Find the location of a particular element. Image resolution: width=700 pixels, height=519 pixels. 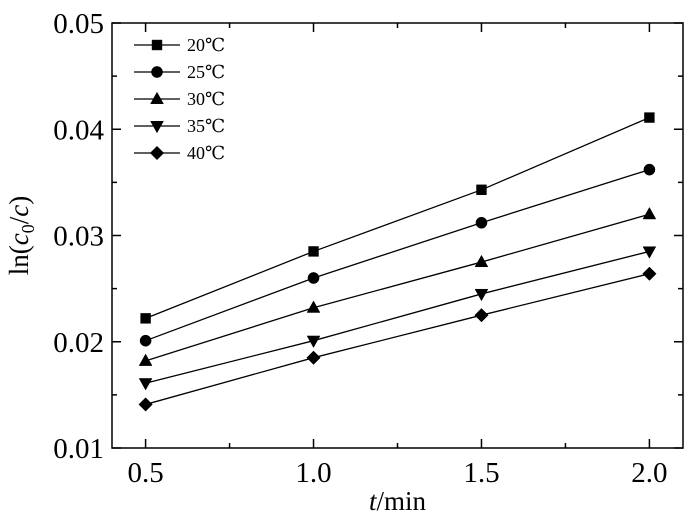

x-tick-label: 1.0 is located at coordinates (313, 473).